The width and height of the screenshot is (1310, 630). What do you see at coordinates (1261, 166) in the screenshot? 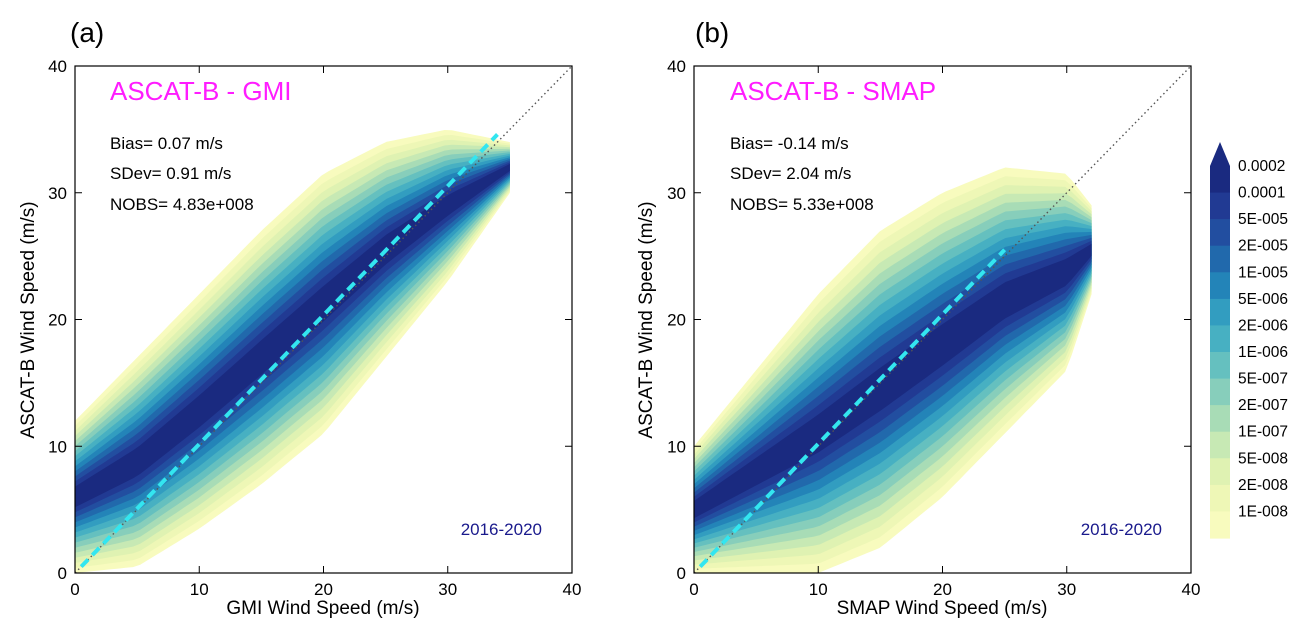
I see `colorbar-label-0: 0.0002` at bounding box center [1261, 166].